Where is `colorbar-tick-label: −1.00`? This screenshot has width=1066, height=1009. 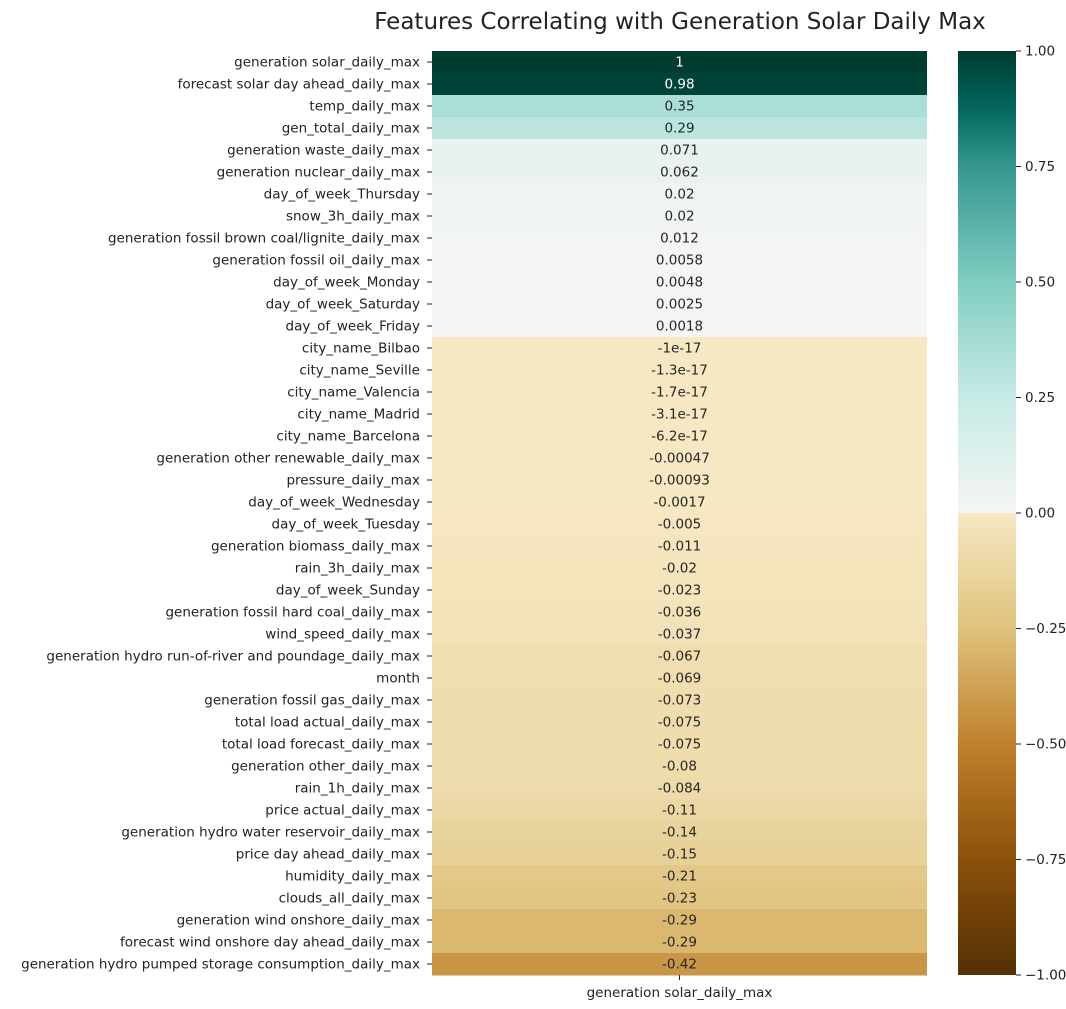
colorbar-tick-label: −1.00 is located at coordinates (1045, 976).